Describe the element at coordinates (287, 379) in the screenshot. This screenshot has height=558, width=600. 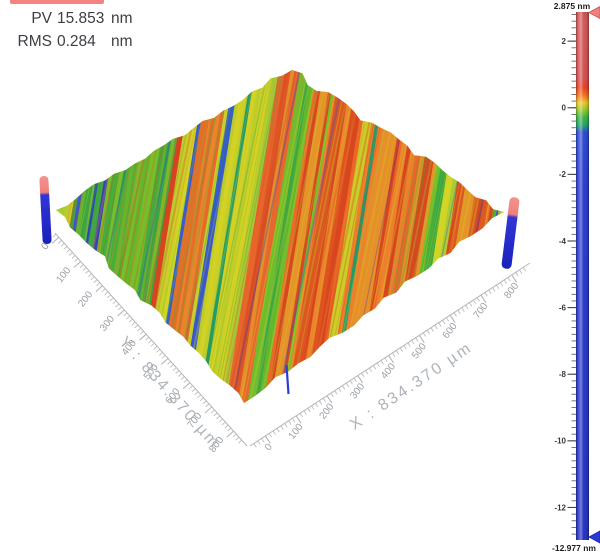
I see `min-point-spike` at that location.